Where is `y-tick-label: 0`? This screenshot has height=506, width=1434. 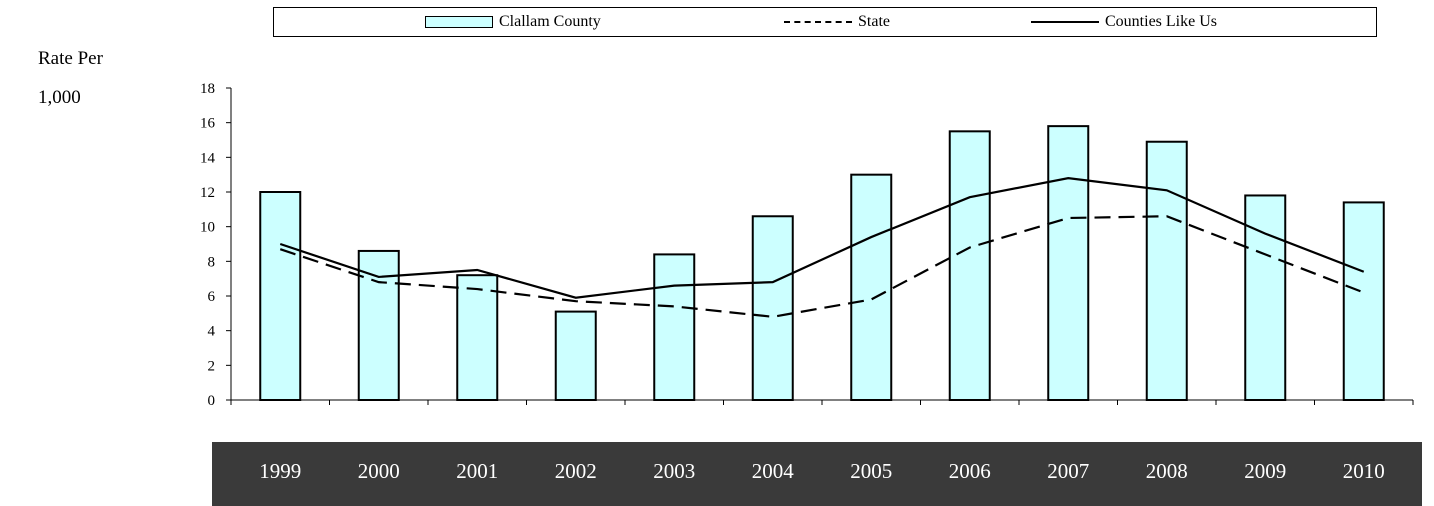 y-tick-label: 0 is located at coordinates (212, 401).